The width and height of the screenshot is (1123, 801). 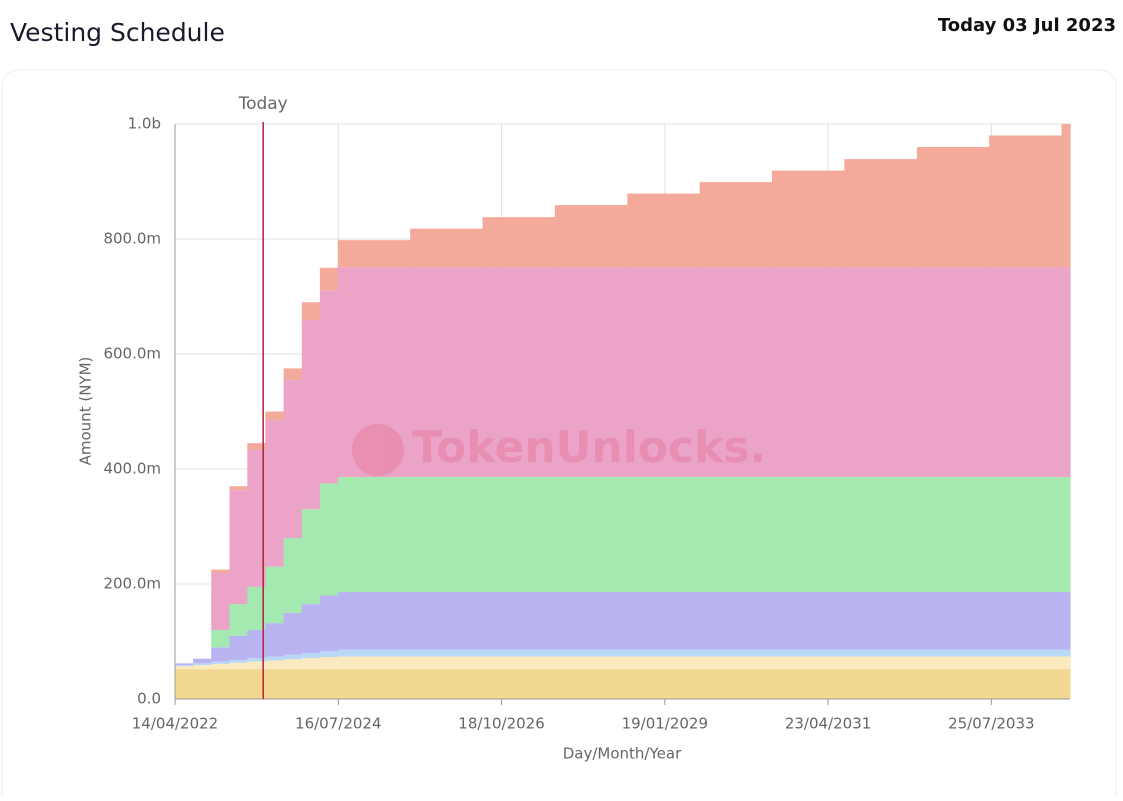 I want to click on watermark: TokenUnlocks., so click(x=559, y=449).